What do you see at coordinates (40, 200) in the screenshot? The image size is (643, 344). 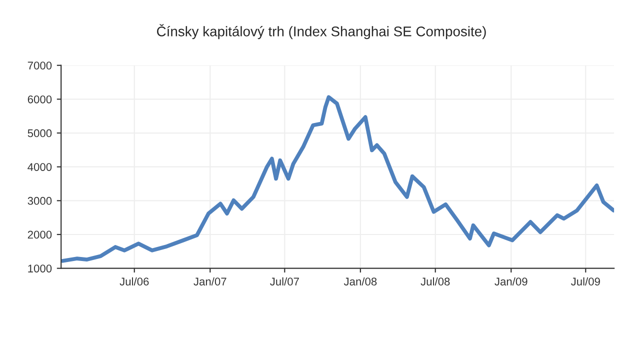 I see `y-tick-label: 3000` at bounding box center [40, 200].